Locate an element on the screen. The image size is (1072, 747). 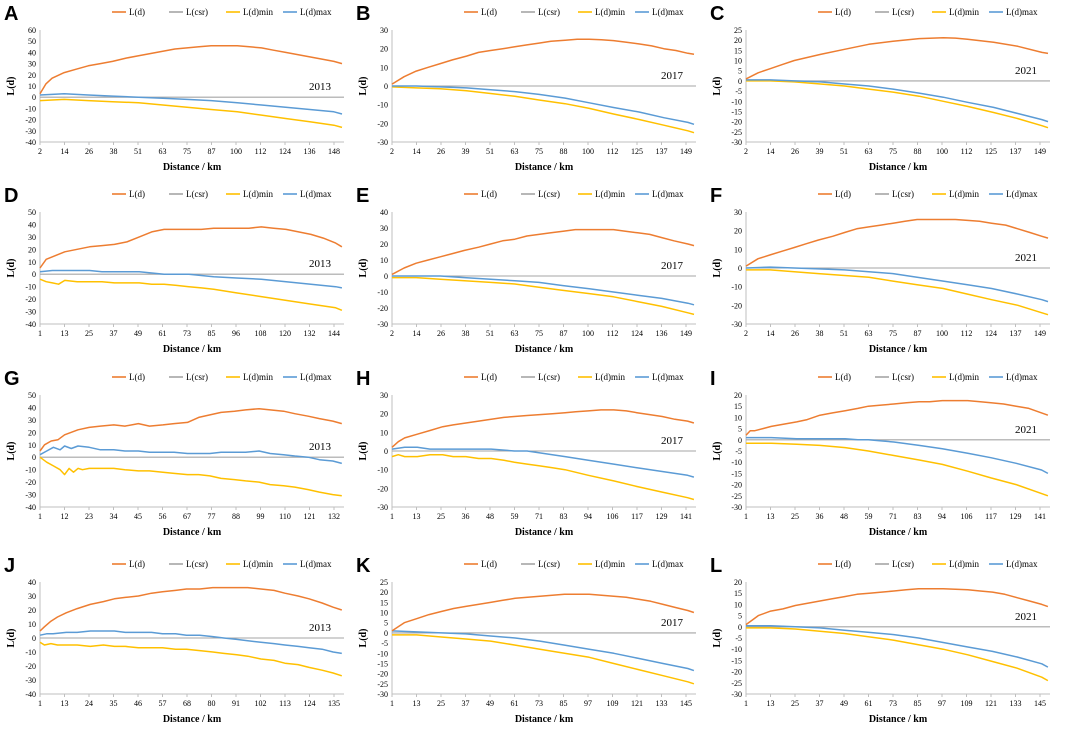
y-tick-label: 15 is located at coordinates (384, 602).